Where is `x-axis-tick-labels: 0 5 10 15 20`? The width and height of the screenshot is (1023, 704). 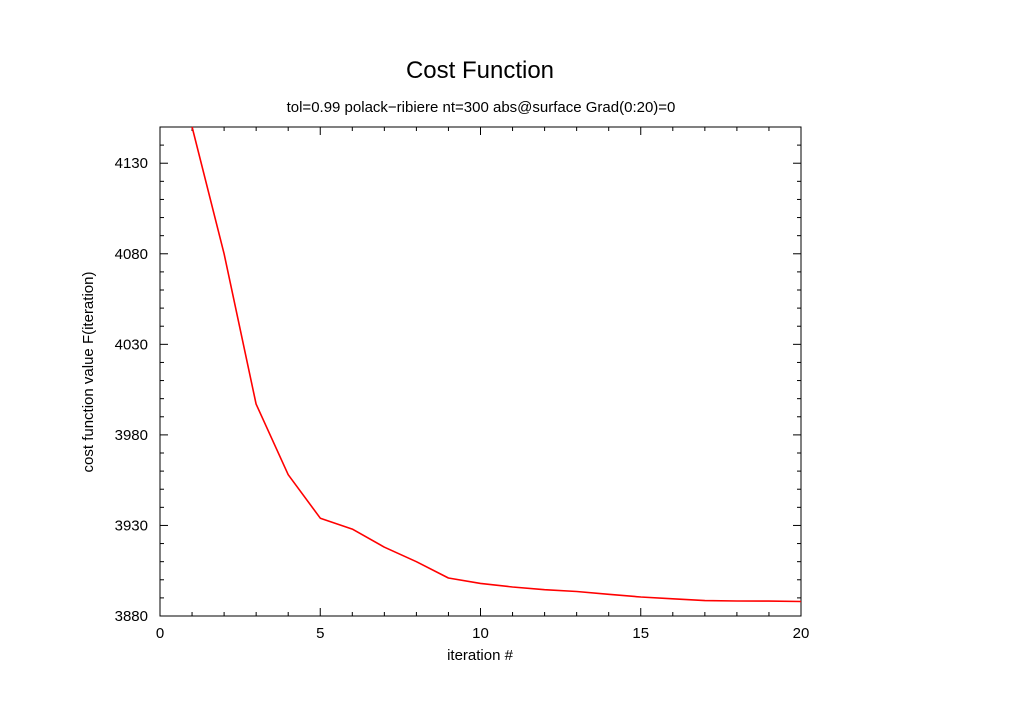
x-axis-tick-labels: 0 5 10 15 20 is located at coordinates (483, 633).